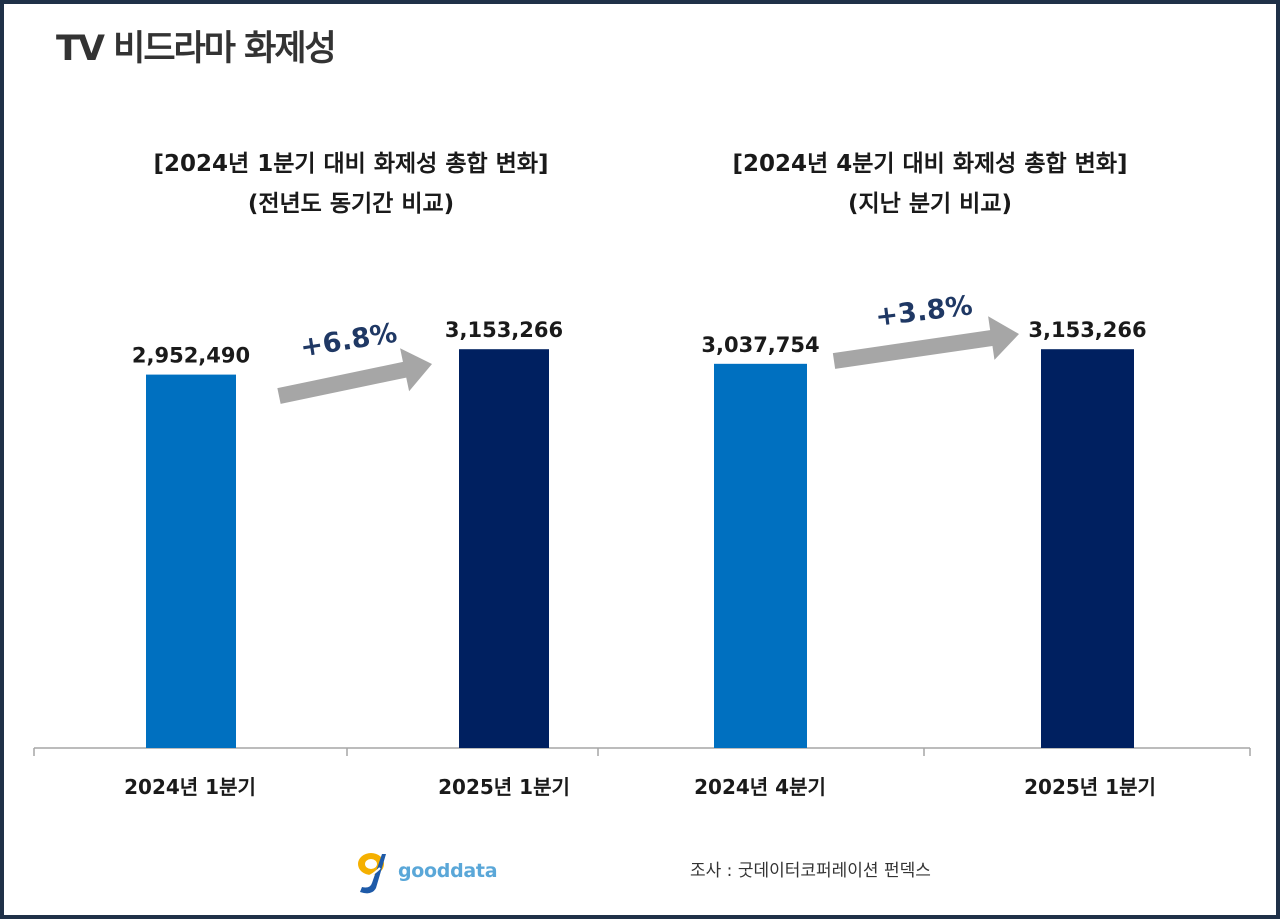 The image size is (1280, 919). Describe the element at coordinates (924, 311) in the screenshot. I see `chart-2-change-label: +3.8%` at that location.